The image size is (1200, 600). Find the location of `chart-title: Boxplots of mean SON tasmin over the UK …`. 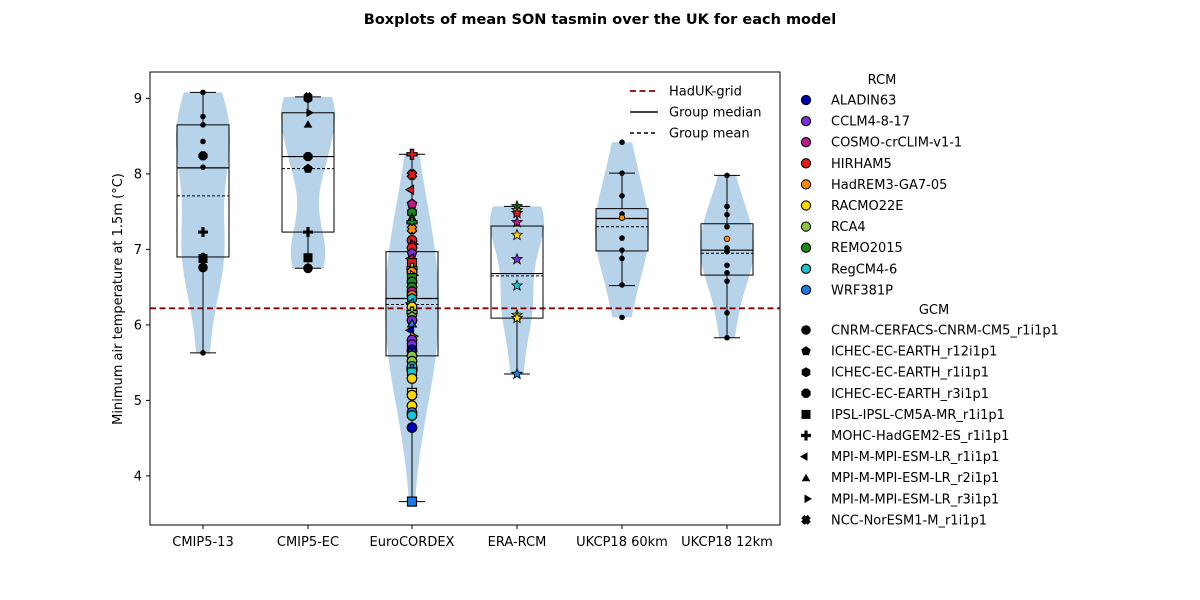

chart-title: Boxplots of mean SON tasmin over the UK … is located at coordinates (600, 20).